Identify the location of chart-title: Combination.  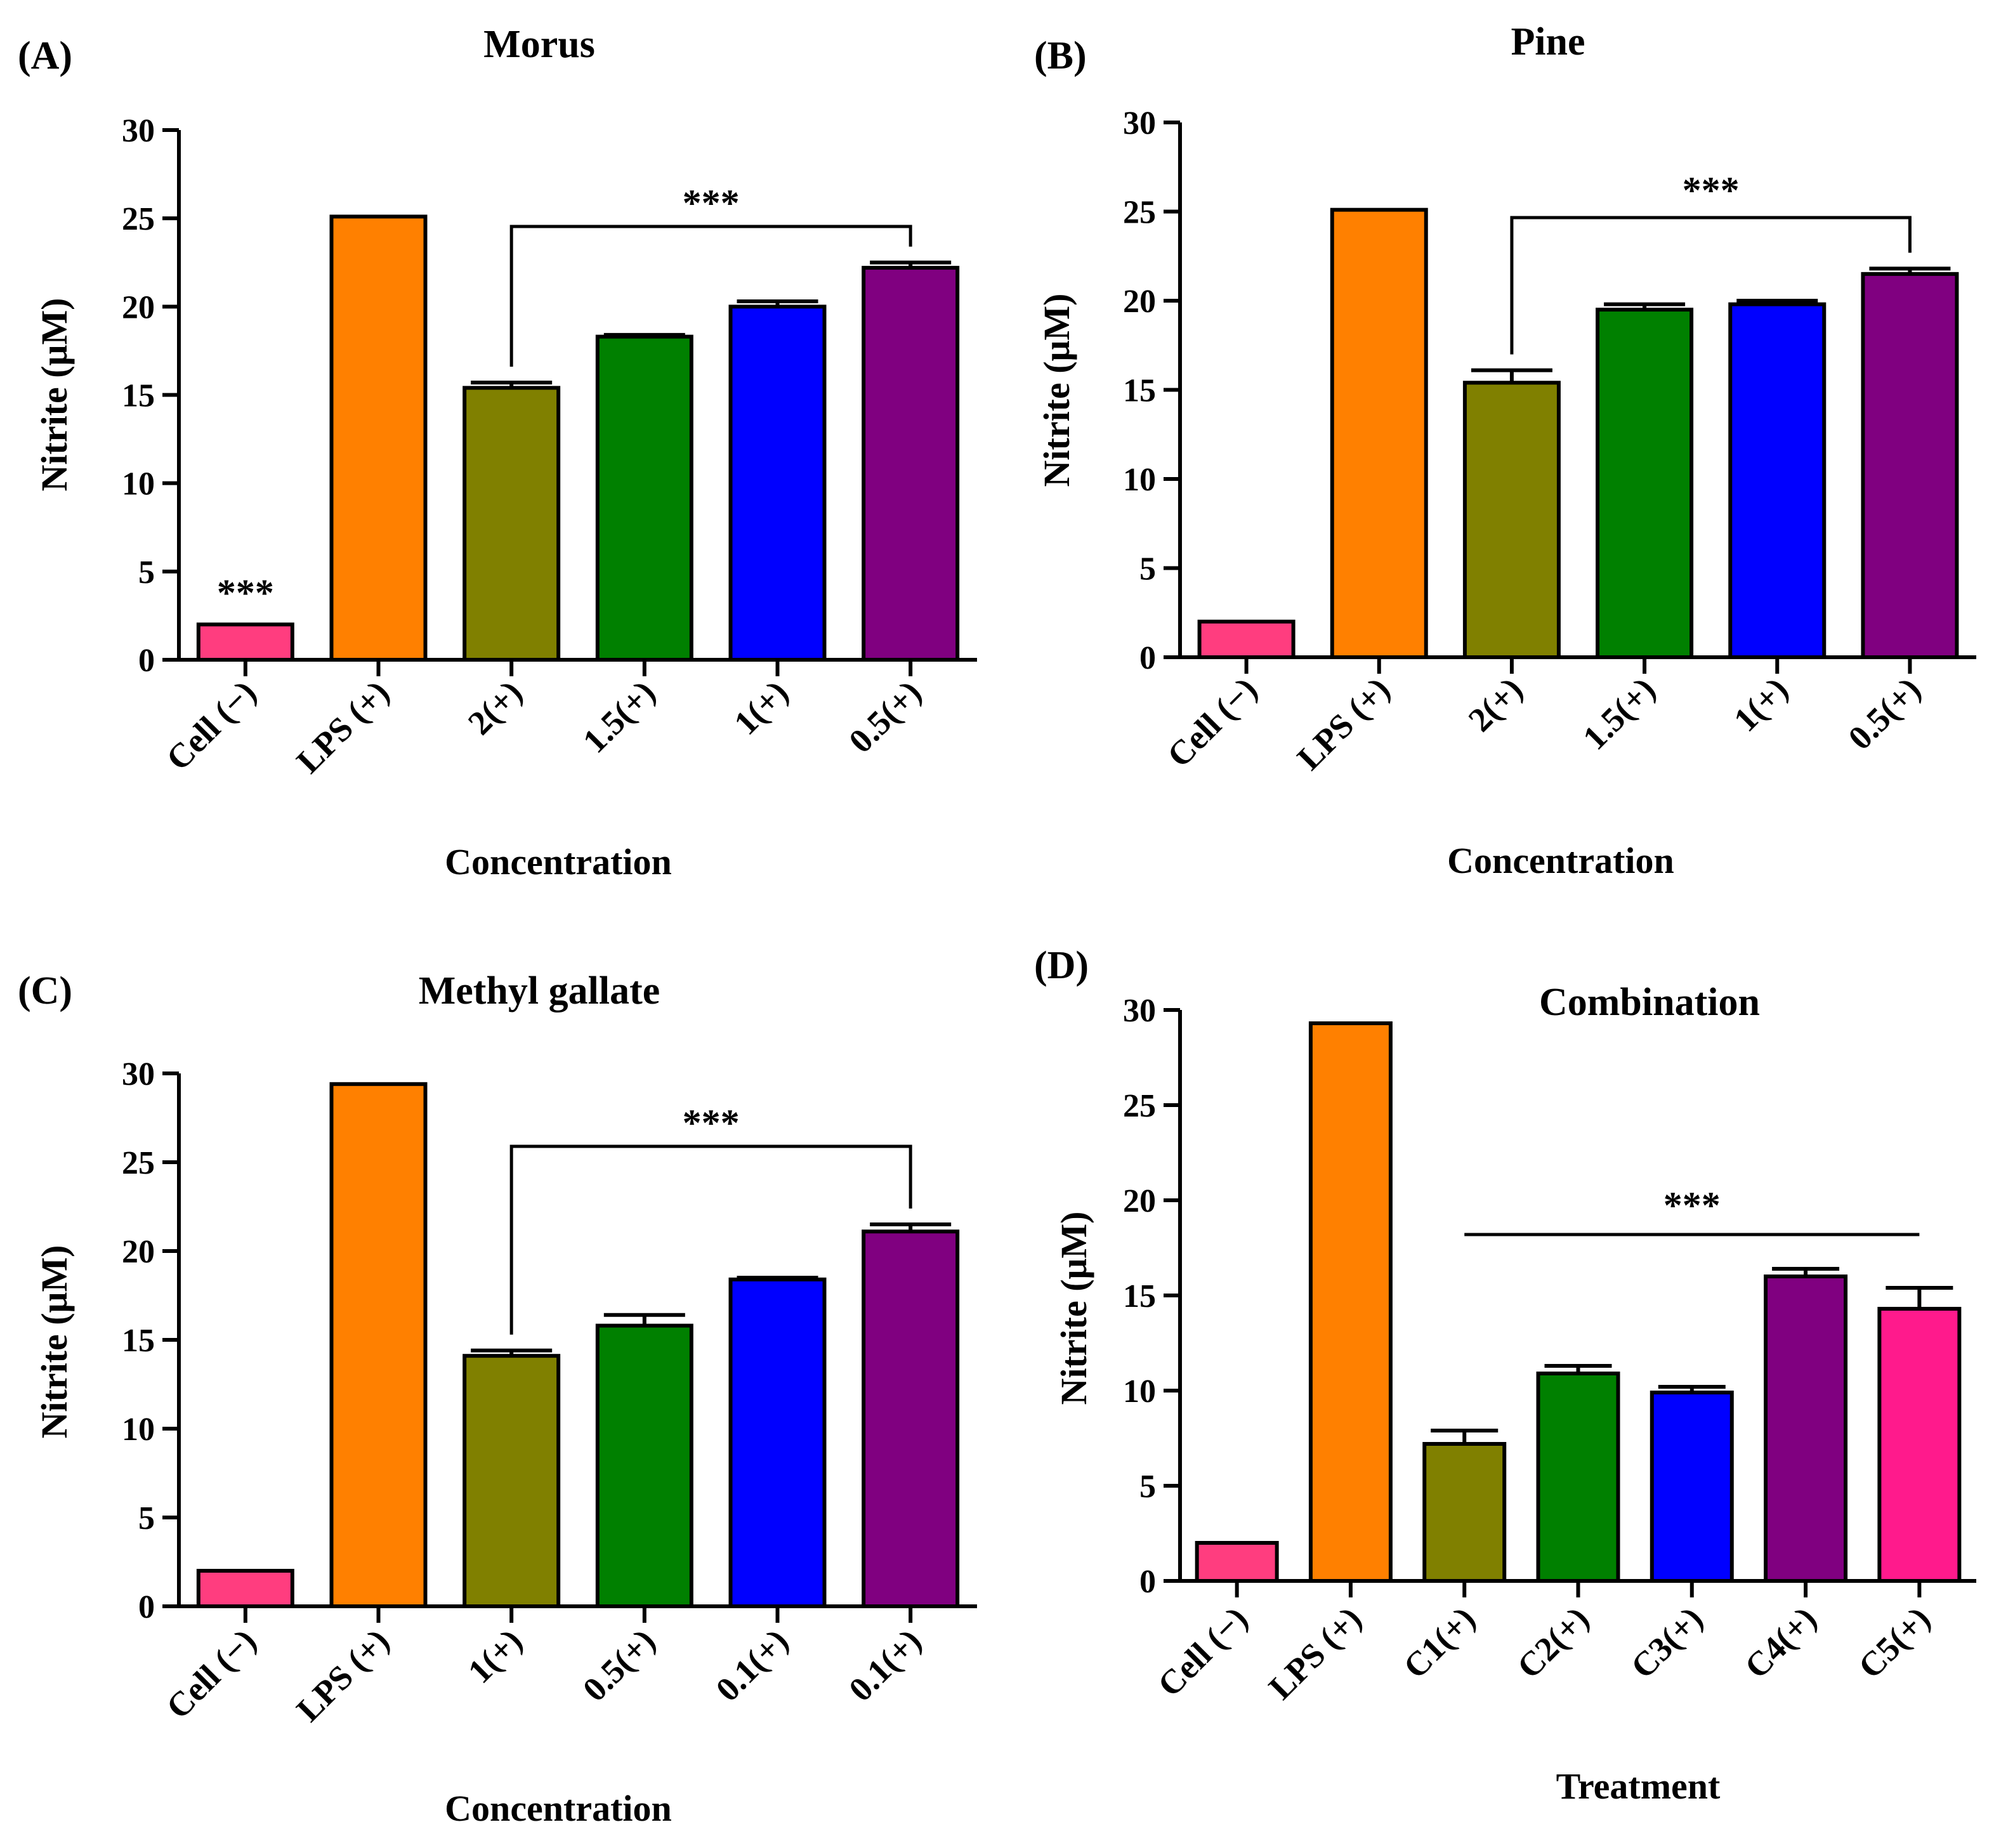
(1649, 1002).